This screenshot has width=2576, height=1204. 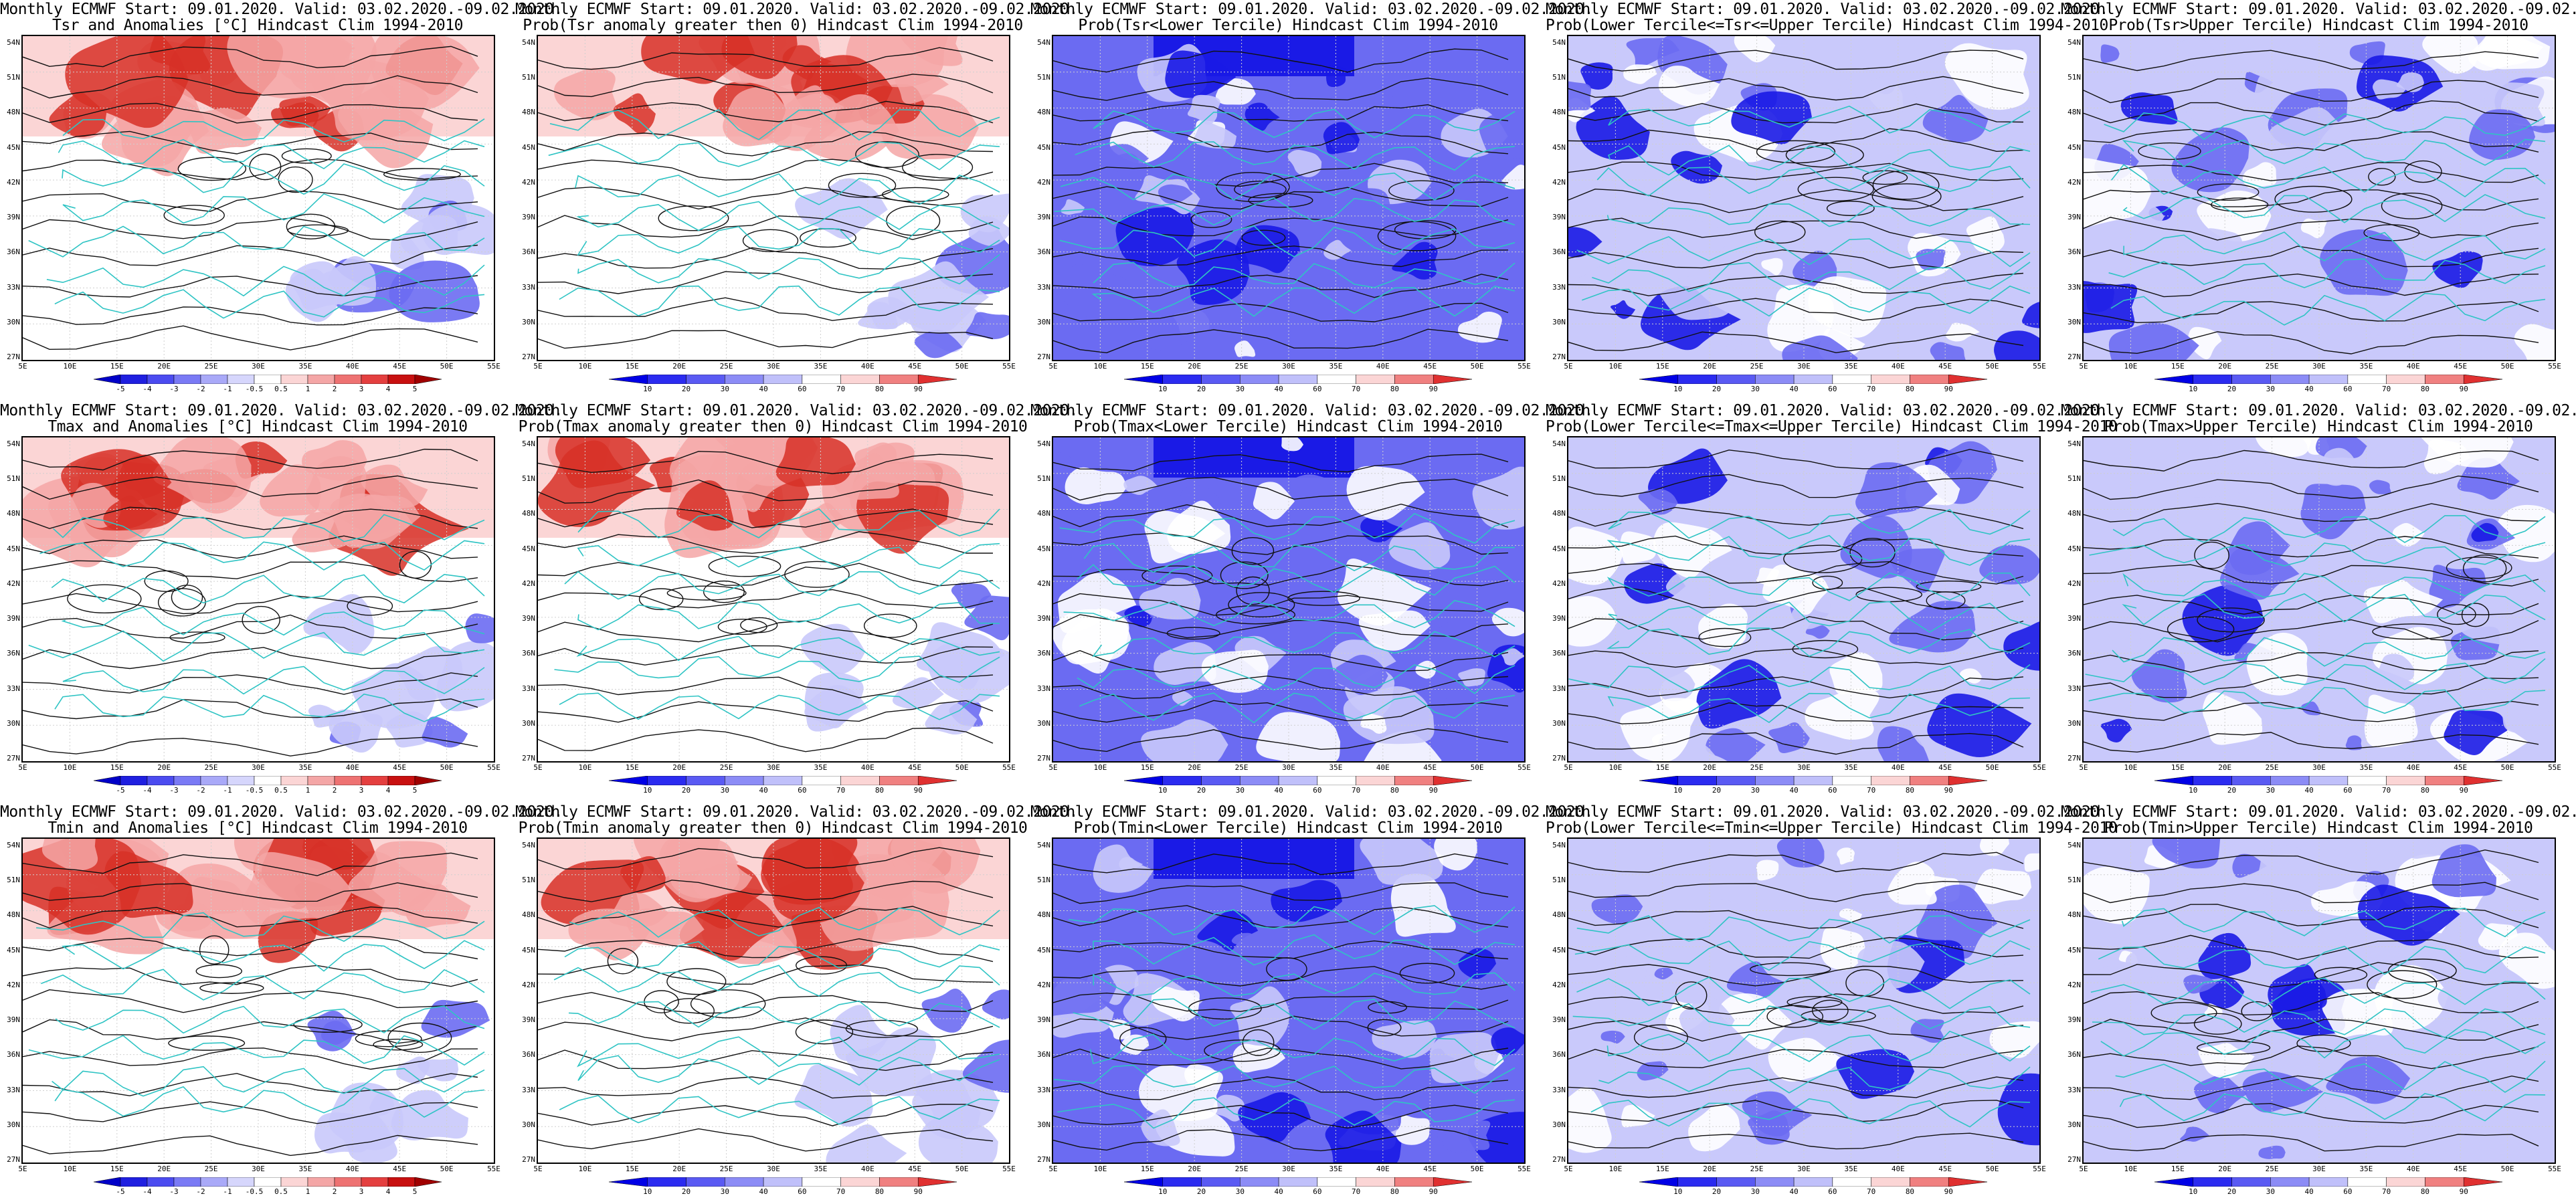 I want to click on latitude-label: 27N, so click(x=2074, y=1159).